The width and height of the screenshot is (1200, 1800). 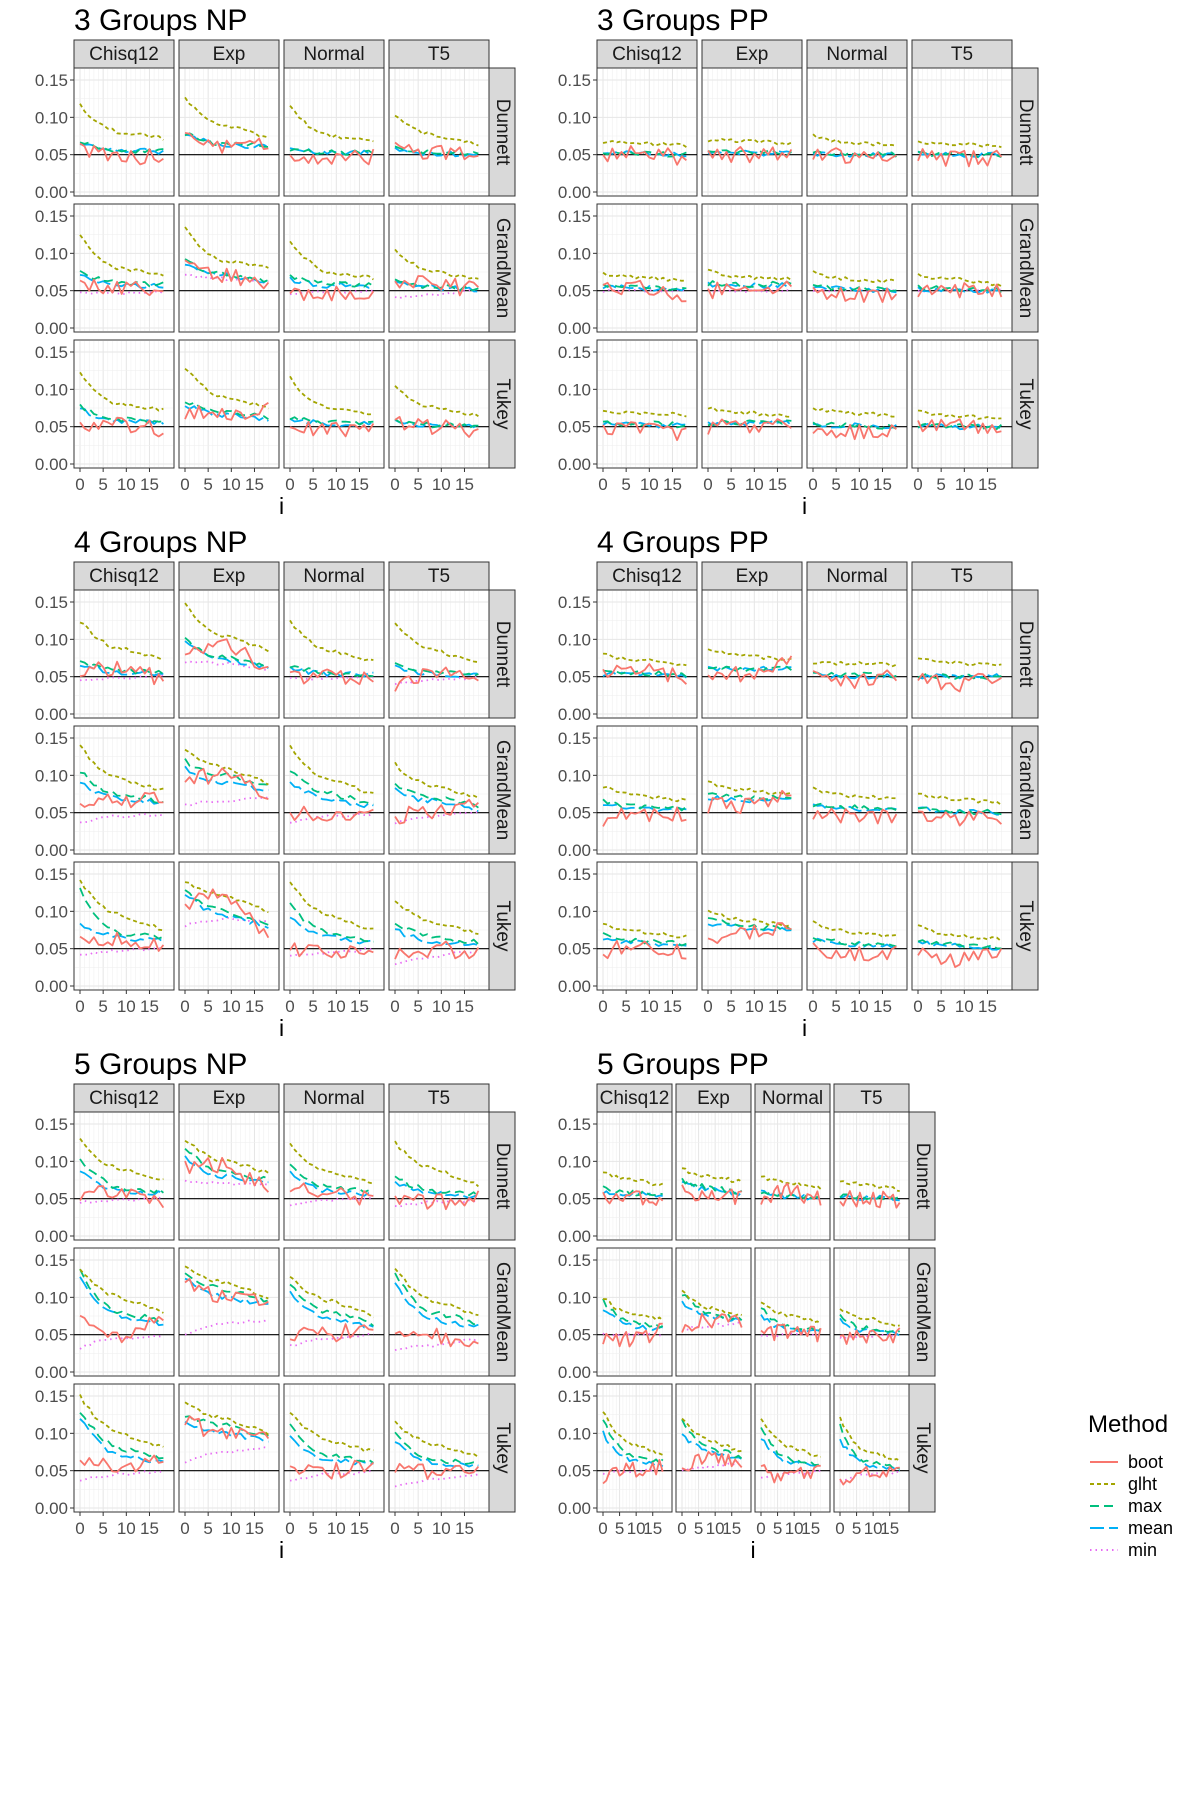 What do you see at coordinates (333, 1098) in the screenshot?
I see `strip-label-Normal: Normal` at bounding box center [333, 1098].